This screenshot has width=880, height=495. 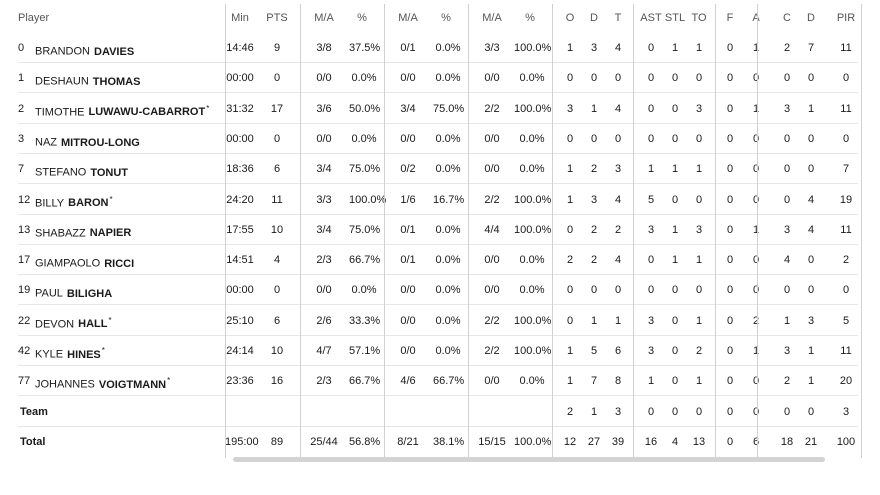 I want to click on player-name-link: DEVON HALL*, so click(x=137, y=321).